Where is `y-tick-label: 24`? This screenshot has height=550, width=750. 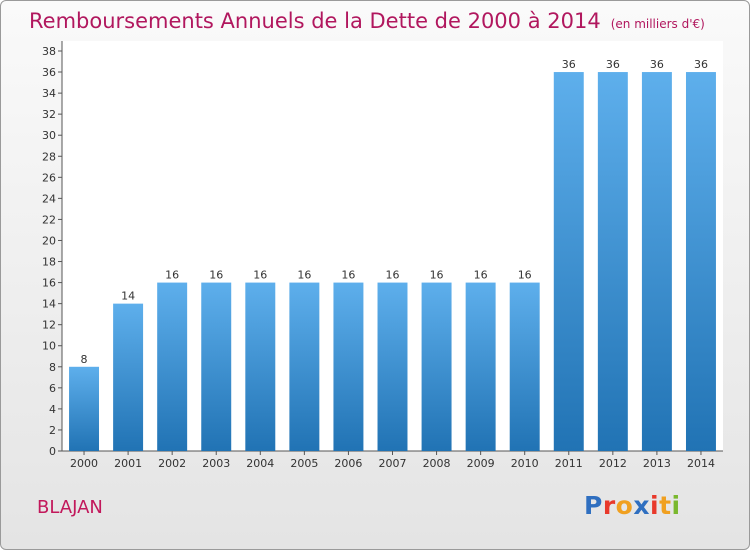
y-tick-label: 24 is located at coordinates (49, 198).